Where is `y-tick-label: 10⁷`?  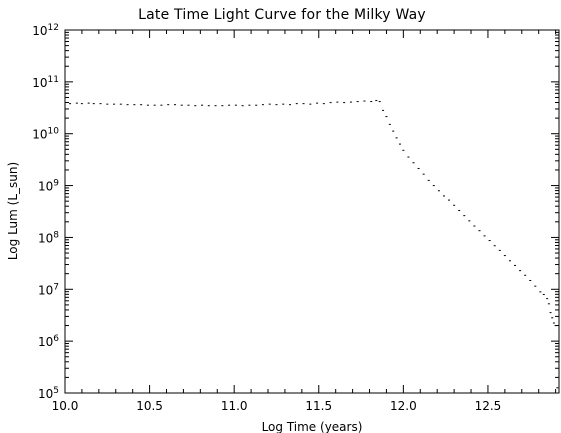 y-tick-label: 10⁷ is located at coordinates (48, 289).